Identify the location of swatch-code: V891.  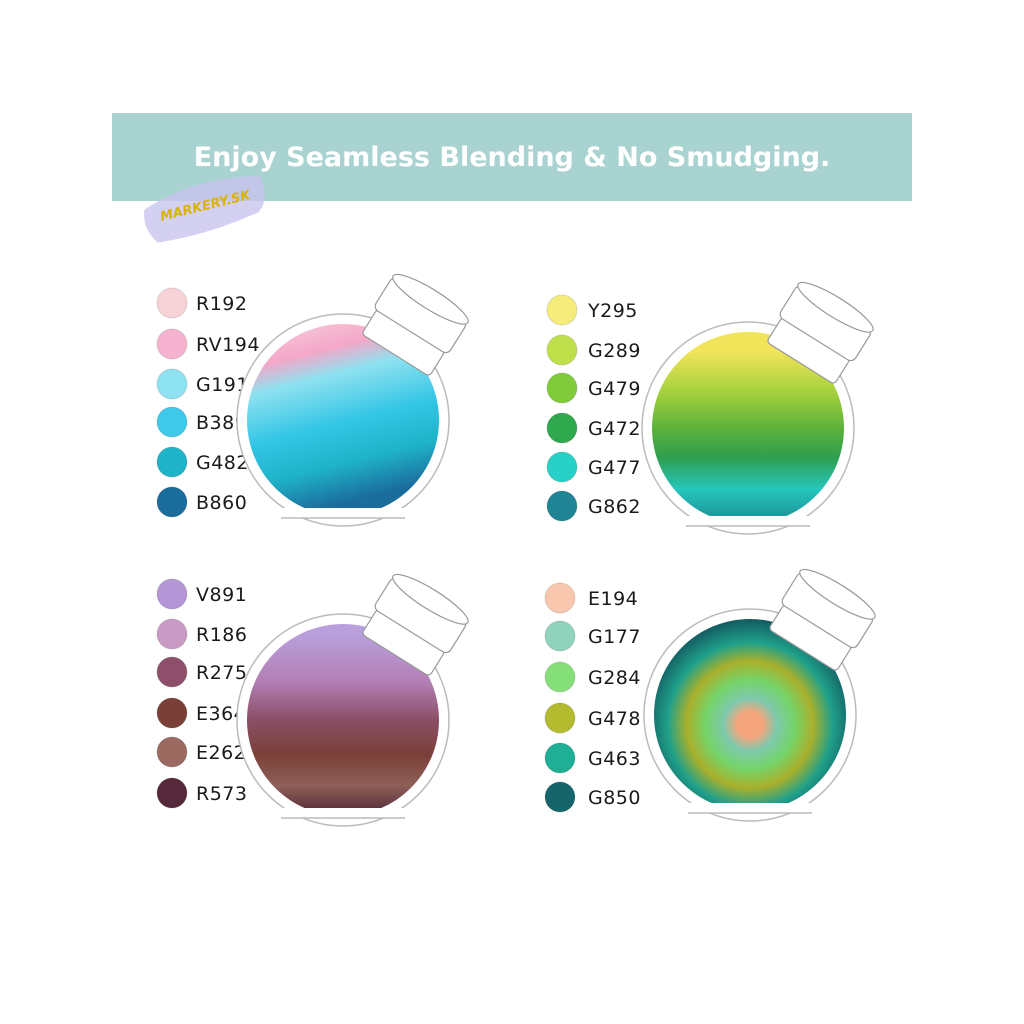
(221, 595).